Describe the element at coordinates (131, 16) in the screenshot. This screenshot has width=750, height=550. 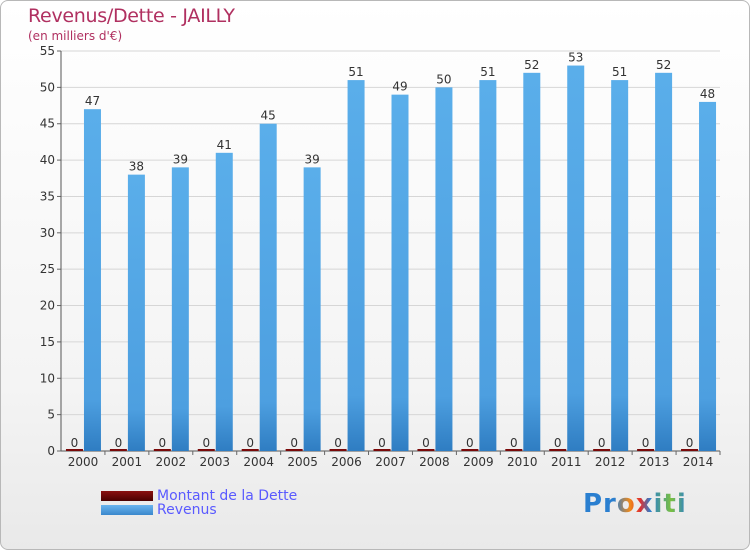
I see `chart-title: Revenus/Dette - JAILLY` at that location.